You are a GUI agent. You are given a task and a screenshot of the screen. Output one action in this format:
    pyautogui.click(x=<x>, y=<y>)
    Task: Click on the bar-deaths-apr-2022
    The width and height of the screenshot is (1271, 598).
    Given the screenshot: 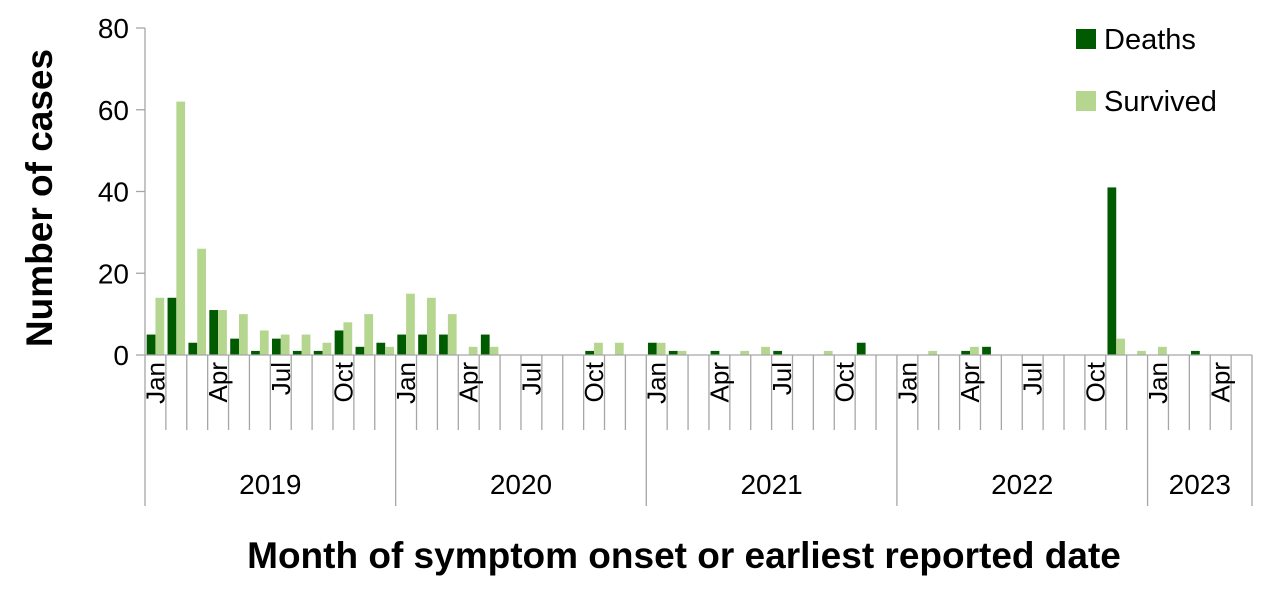 What is the action you would take?
    pyautogui.click(x=966, y=352)
    